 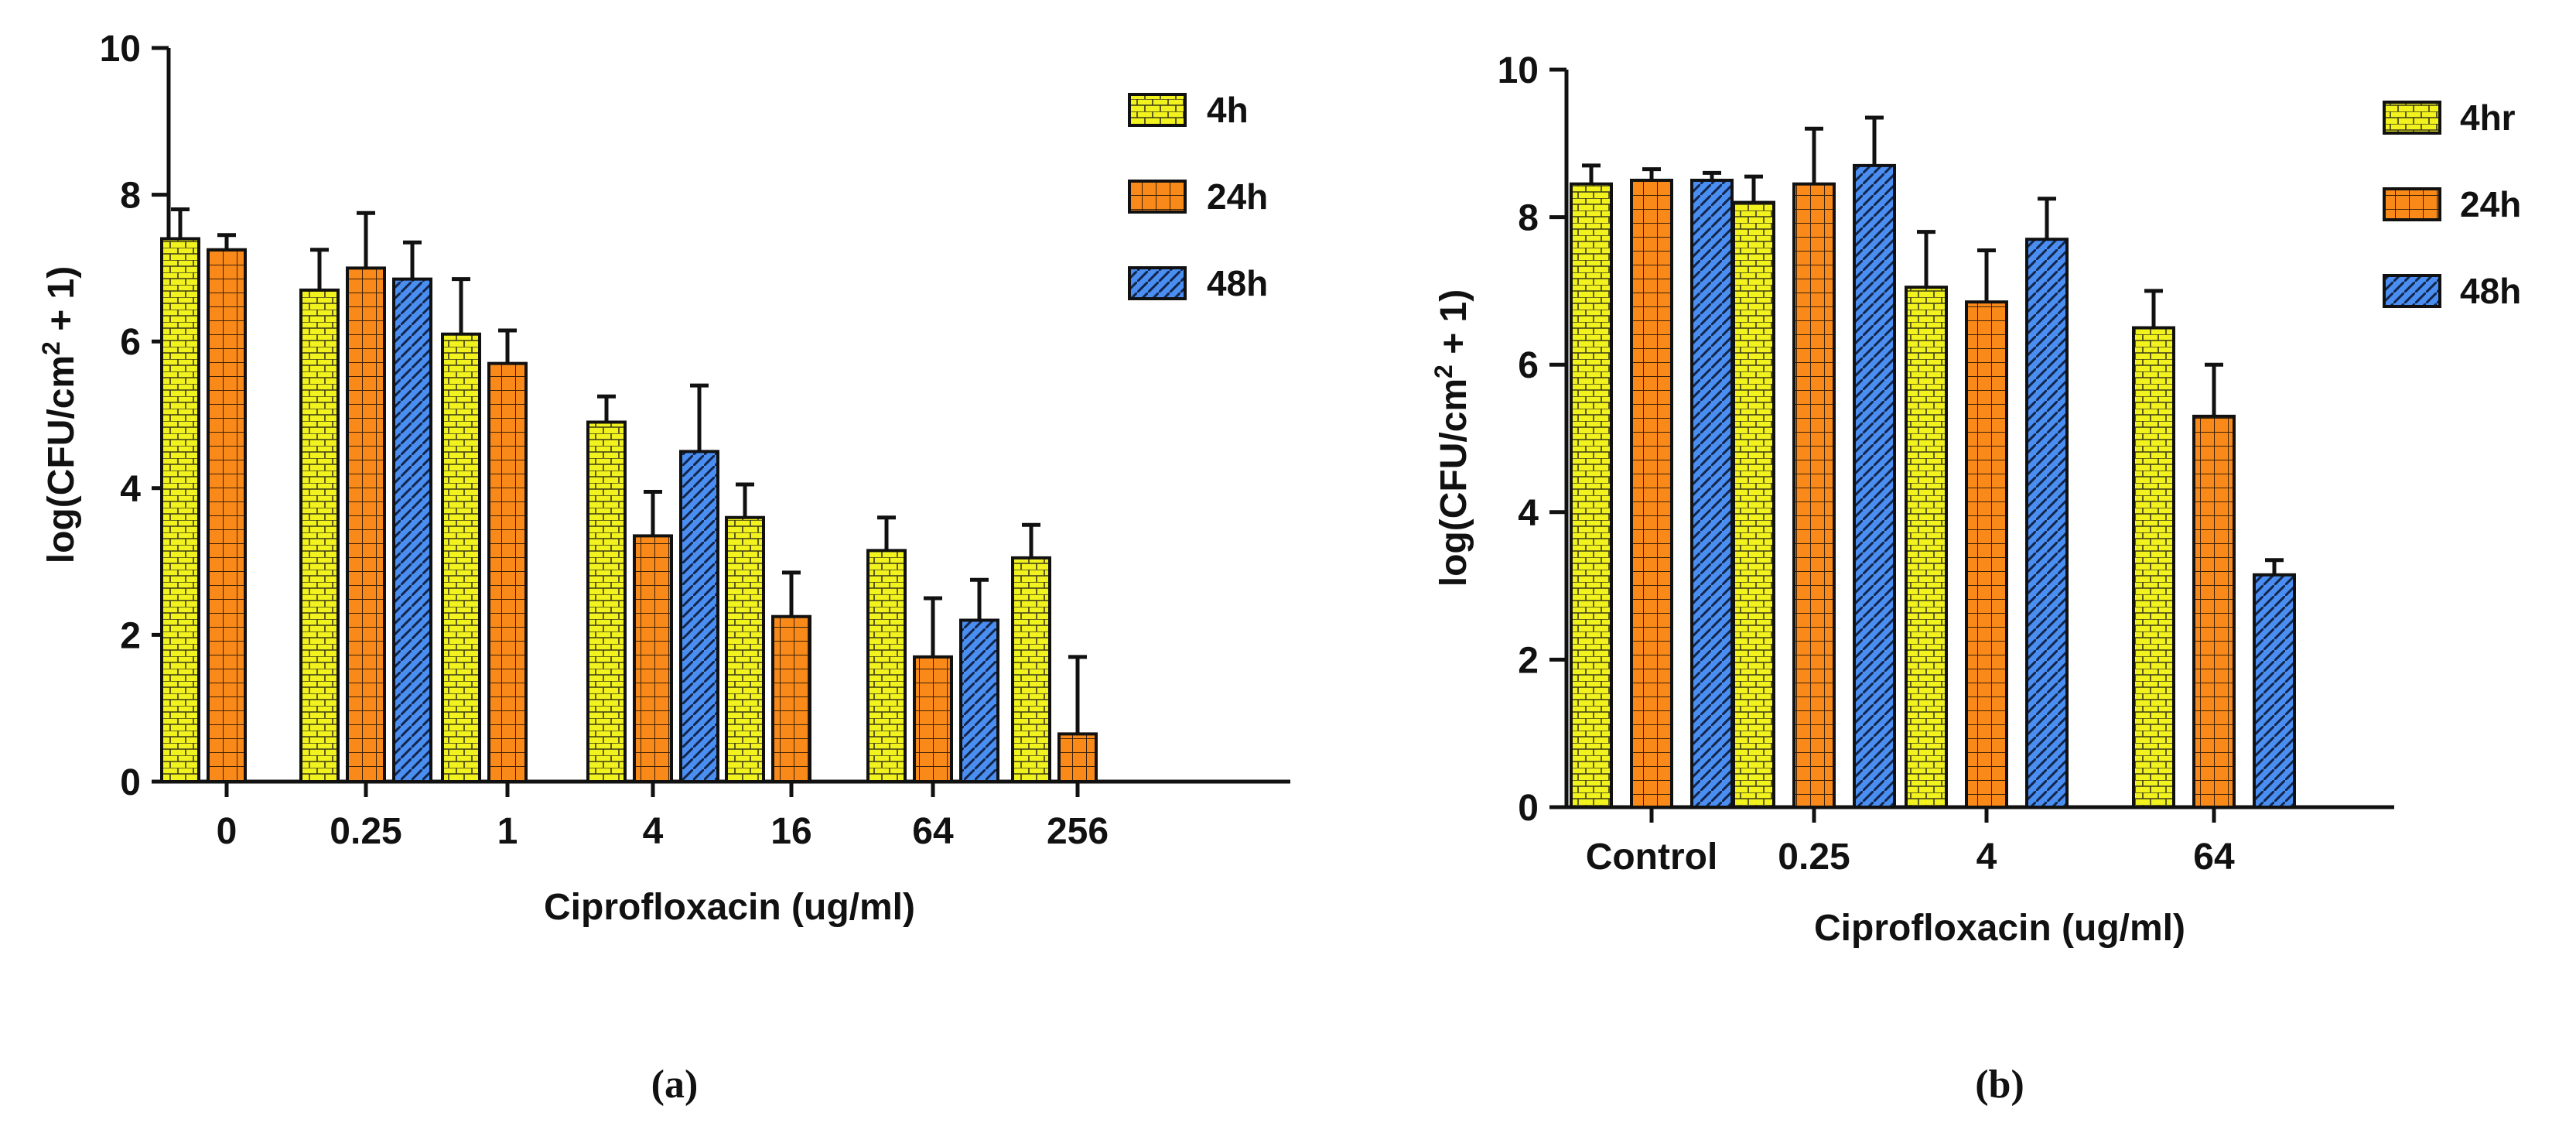 What do you see at coordinates (1228, 110) in the screenshot?
I see `legend-label-series-1: 4h` at bounding box center [1228, 110].